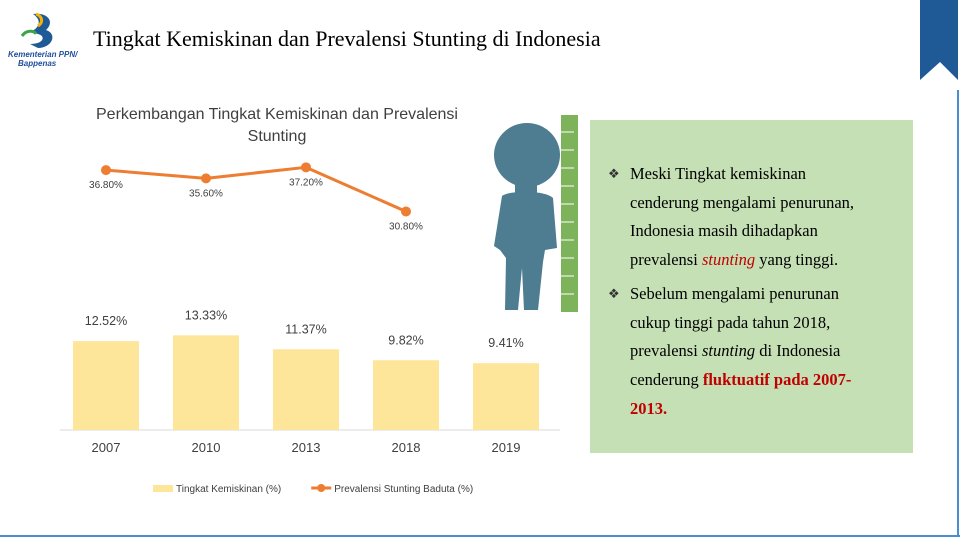 The height and width of the screenshot is (540, 960). What do you see at coordinates (106, 447) in the screenshot?
I see `x-tick-label: 2007` at bounding box center [106, 447].